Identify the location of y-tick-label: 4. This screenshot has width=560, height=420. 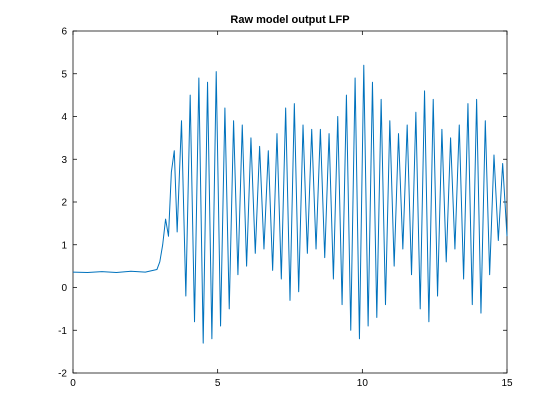
(64, 117).